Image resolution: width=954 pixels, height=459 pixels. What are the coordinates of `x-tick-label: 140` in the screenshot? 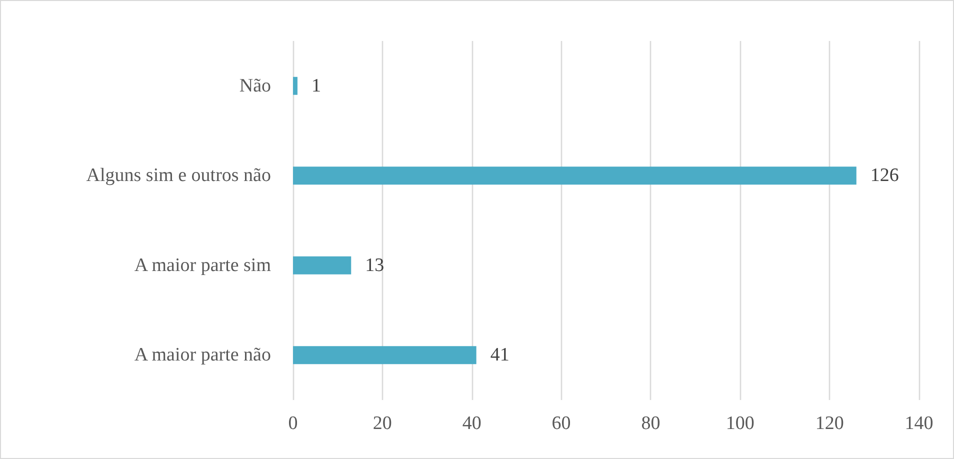 It's located at (919, 423).